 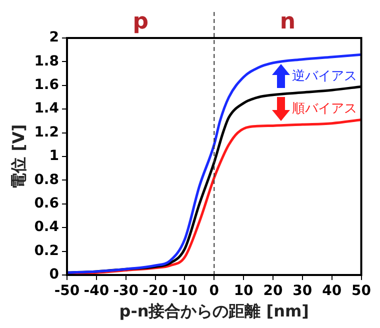 I want to click on y-tick-label: 1.4, so click(x=47, y=108).